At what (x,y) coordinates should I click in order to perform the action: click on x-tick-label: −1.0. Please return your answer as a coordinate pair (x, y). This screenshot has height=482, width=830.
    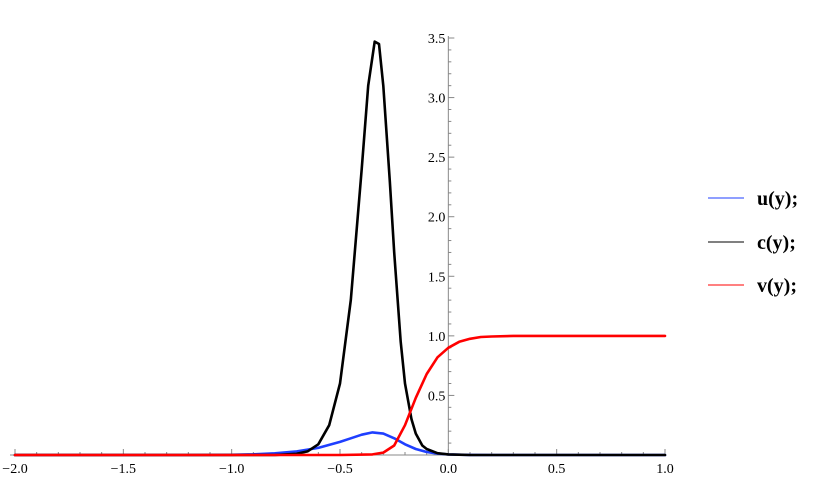
    Looking at the image, I should click on (231, 469).